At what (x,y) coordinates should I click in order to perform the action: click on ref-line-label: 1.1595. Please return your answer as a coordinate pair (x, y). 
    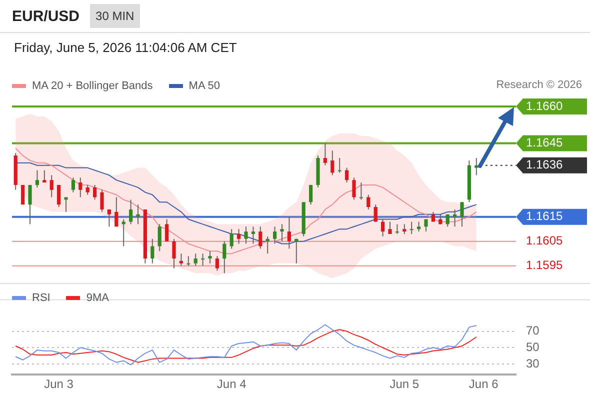
    Looking at the image, I should click on (545, 265).